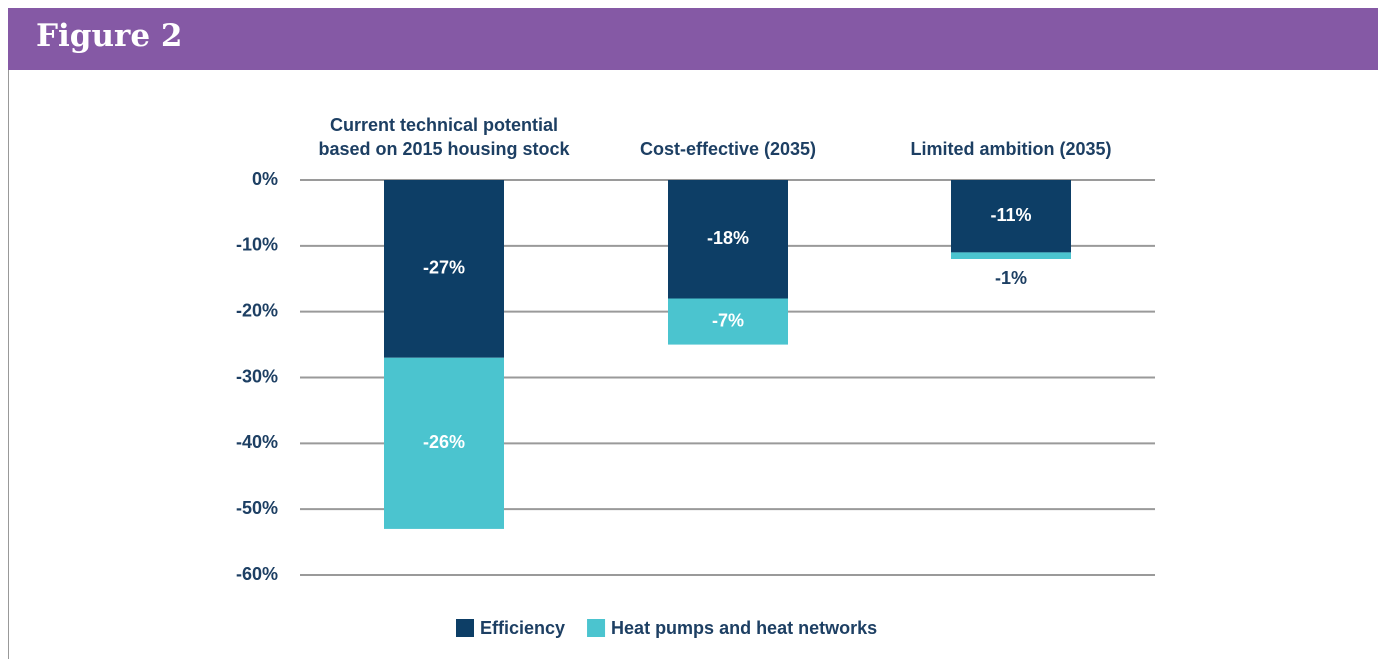 The height and width of the screenshot is (659, 1378). Describe the element at coordinates (257, 310) in the screenshot. I see `y-tick-label: -20%` at that location.